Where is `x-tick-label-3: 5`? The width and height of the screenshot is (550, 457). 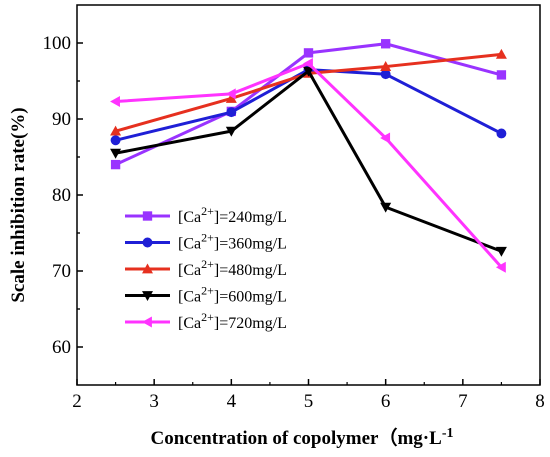 x-tick-label-3: 5 is located at coordinates (309, 401).